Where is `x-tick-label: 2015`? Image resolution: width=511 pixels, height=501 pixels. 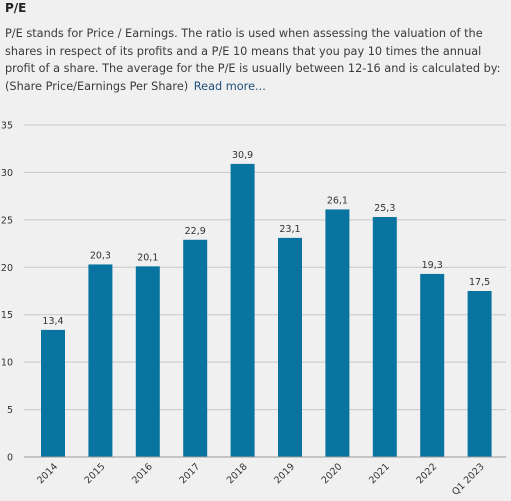
x-tick-label: 2015 is located at coordinates (95, 473).